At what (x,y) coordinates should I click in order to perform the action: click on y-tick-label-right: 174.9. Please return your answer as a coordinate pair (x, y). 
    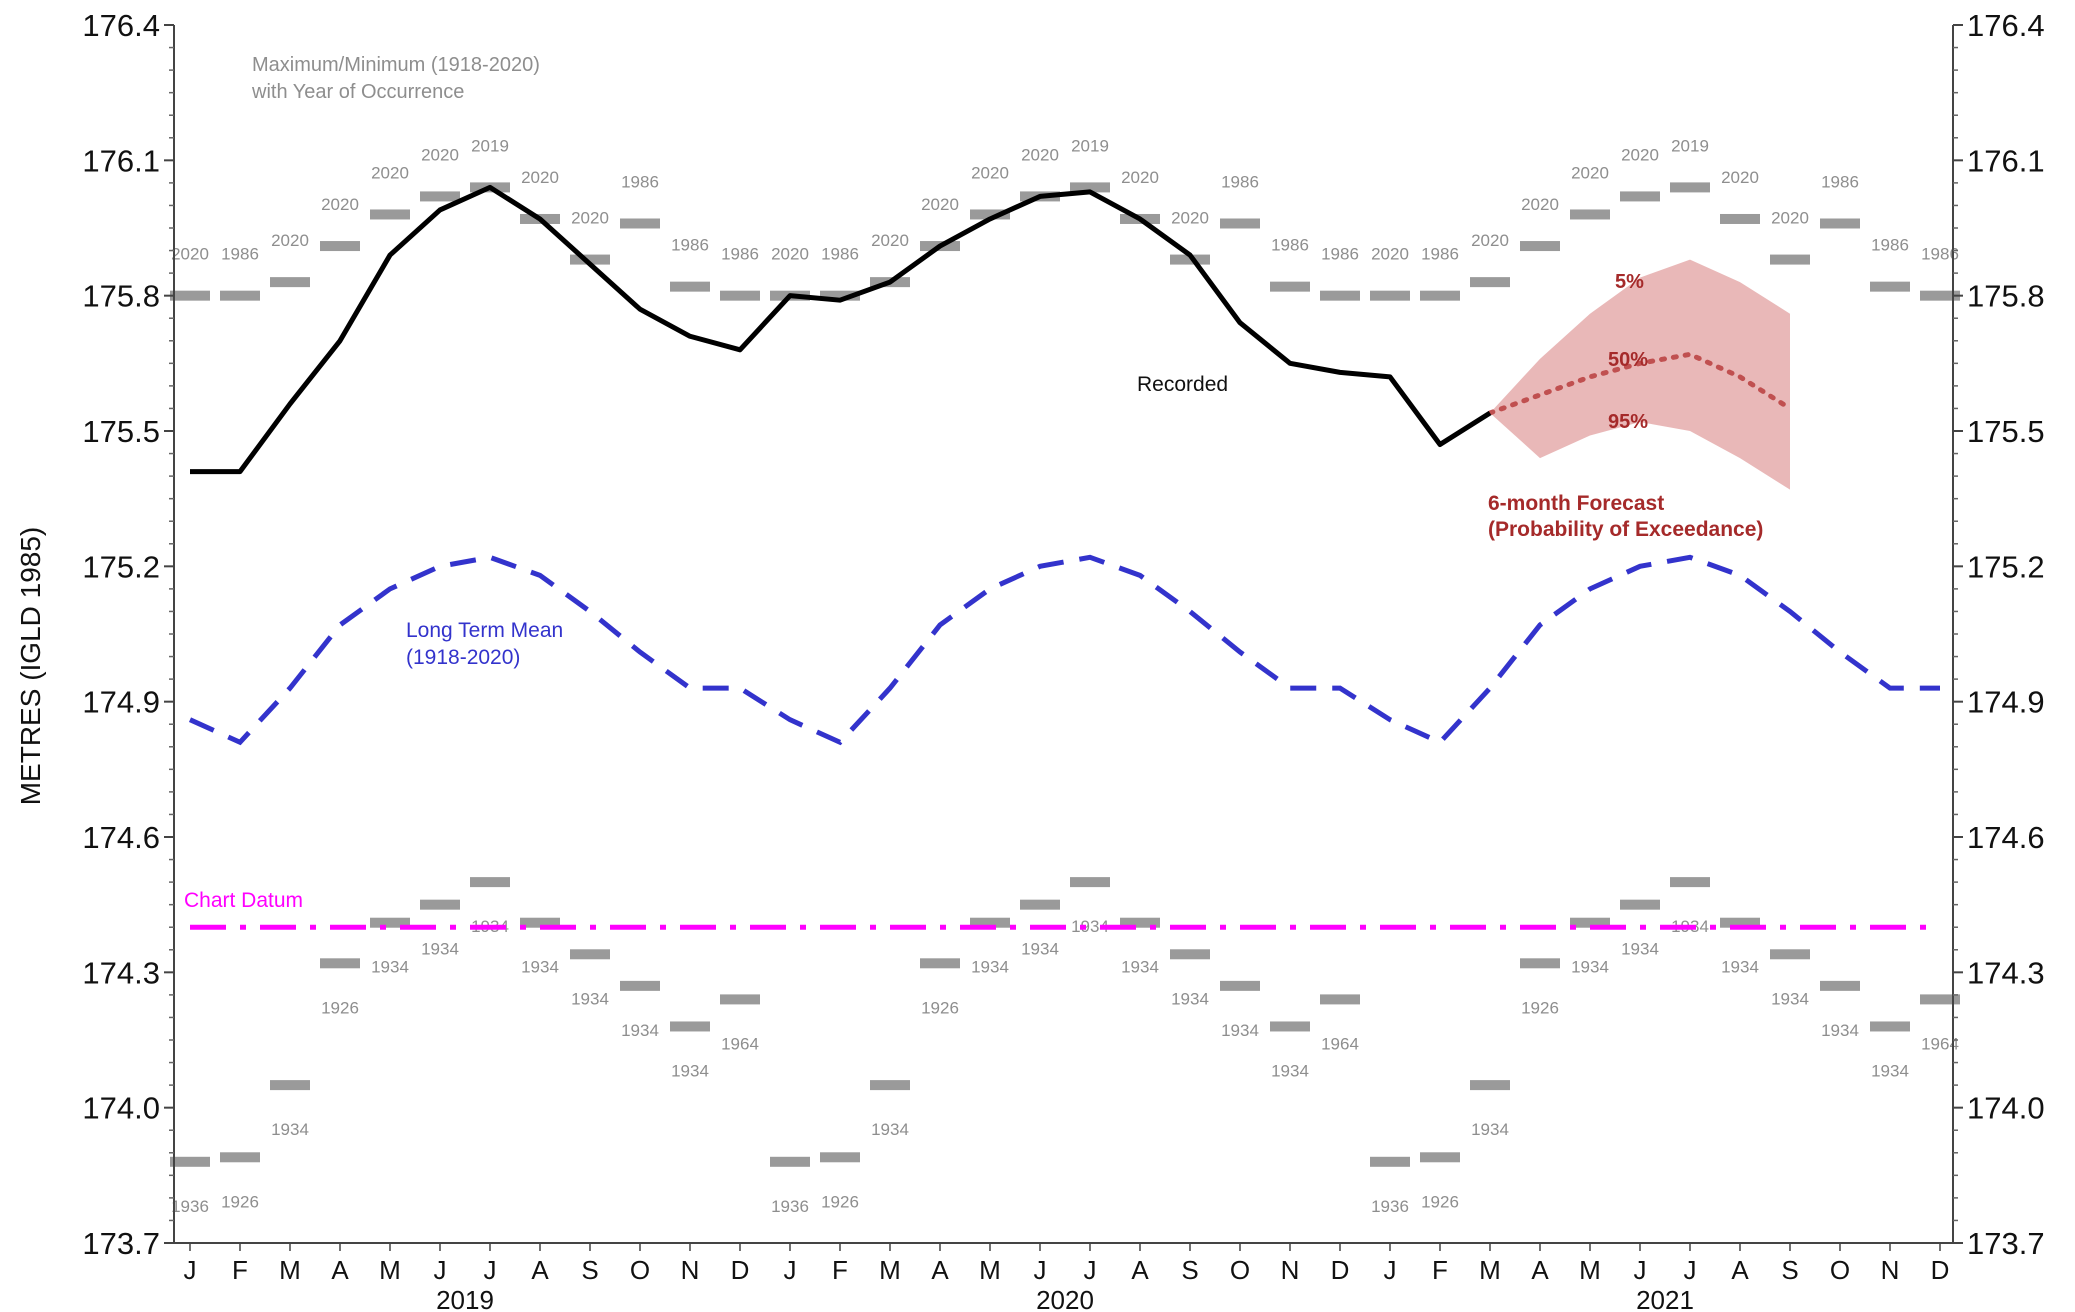
    Looking at the image, I should click on (2006, 702).